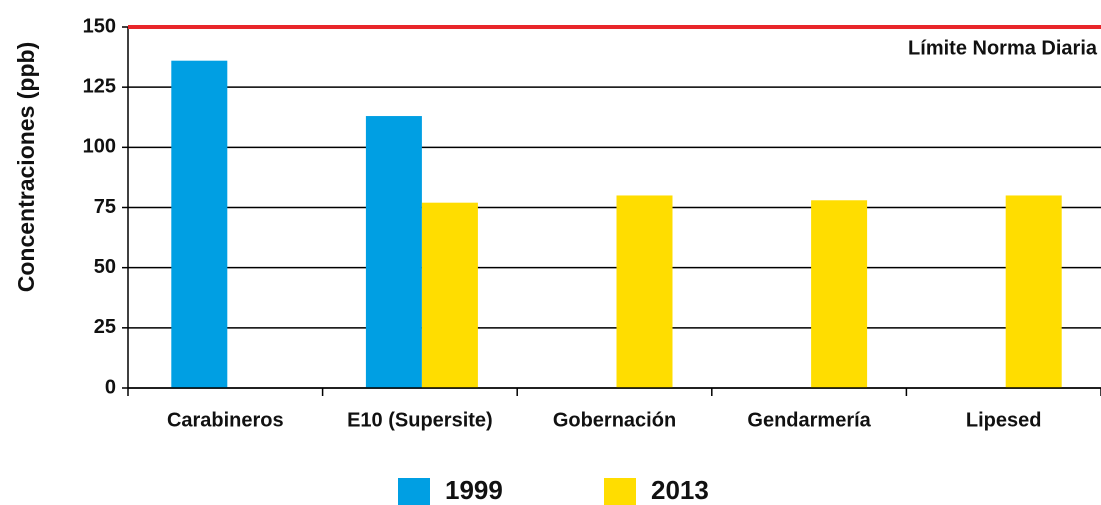 The width and height of the screenshot is (1101, 505). What do you see at coordinates (680, 490) in the screenshot?
I see `legend-label: 2013` at bounding box center [680, 490].